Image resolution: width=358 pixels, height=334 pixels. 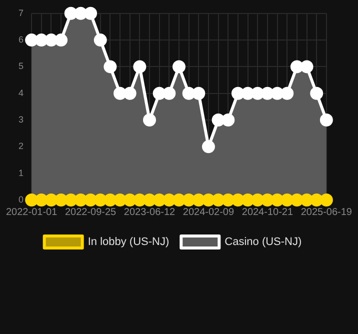 What do you see at coordinates (263, 242) in the screenshot?
I see `legend-label: Casino (US-NJ)` at bounding box center [263, 242].